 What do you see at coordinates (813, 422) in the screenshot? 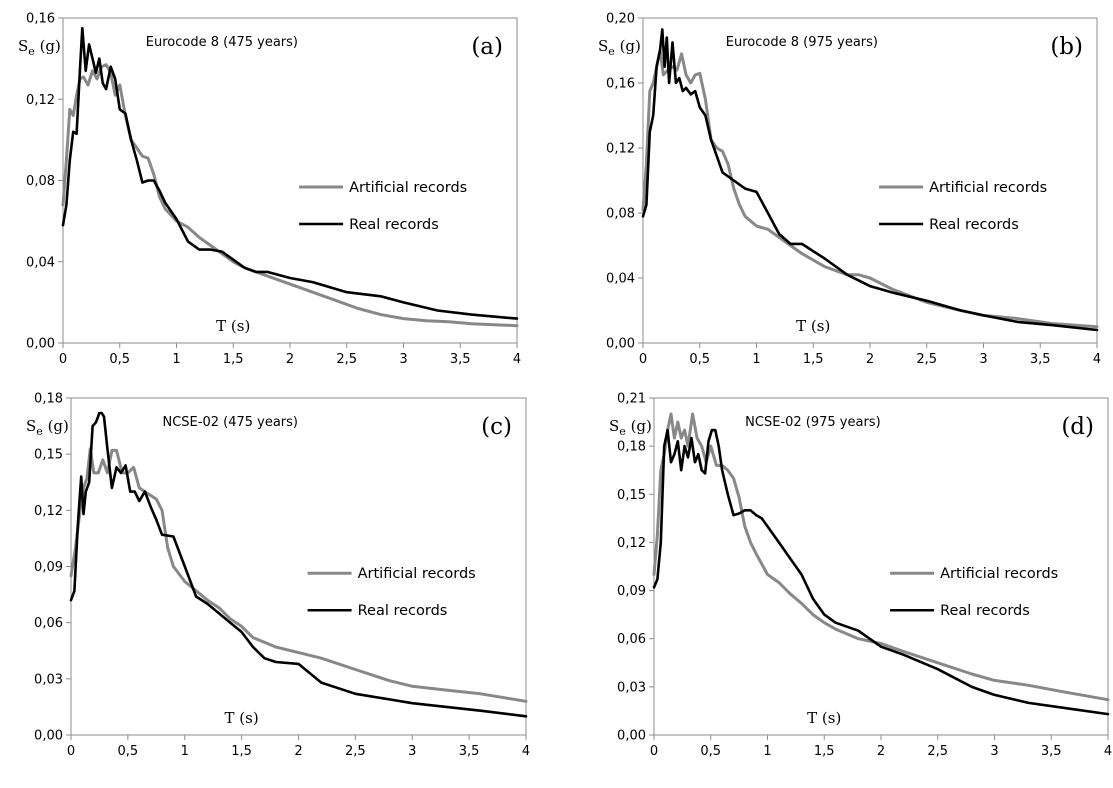
I see `chart-title: NCSE-02 (975 years)` at bounding box center [813, 422].